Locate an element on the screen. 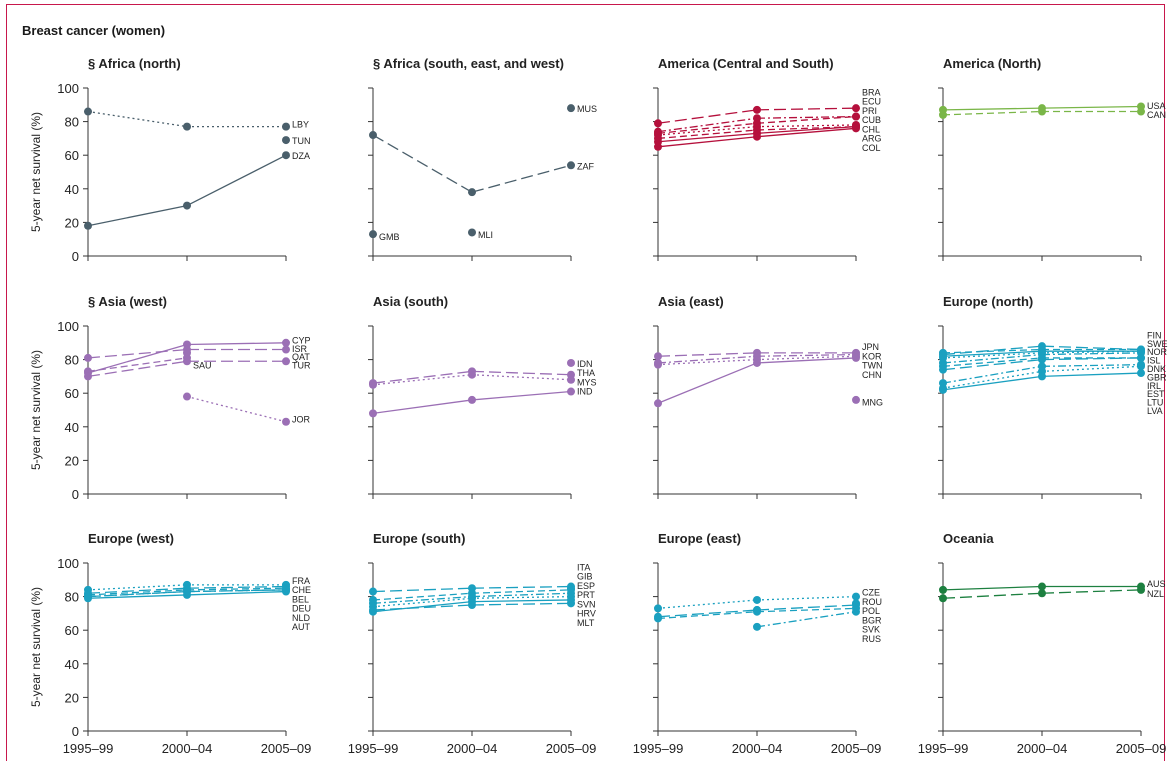  series-line-arg is located at coordinates (806, 130).